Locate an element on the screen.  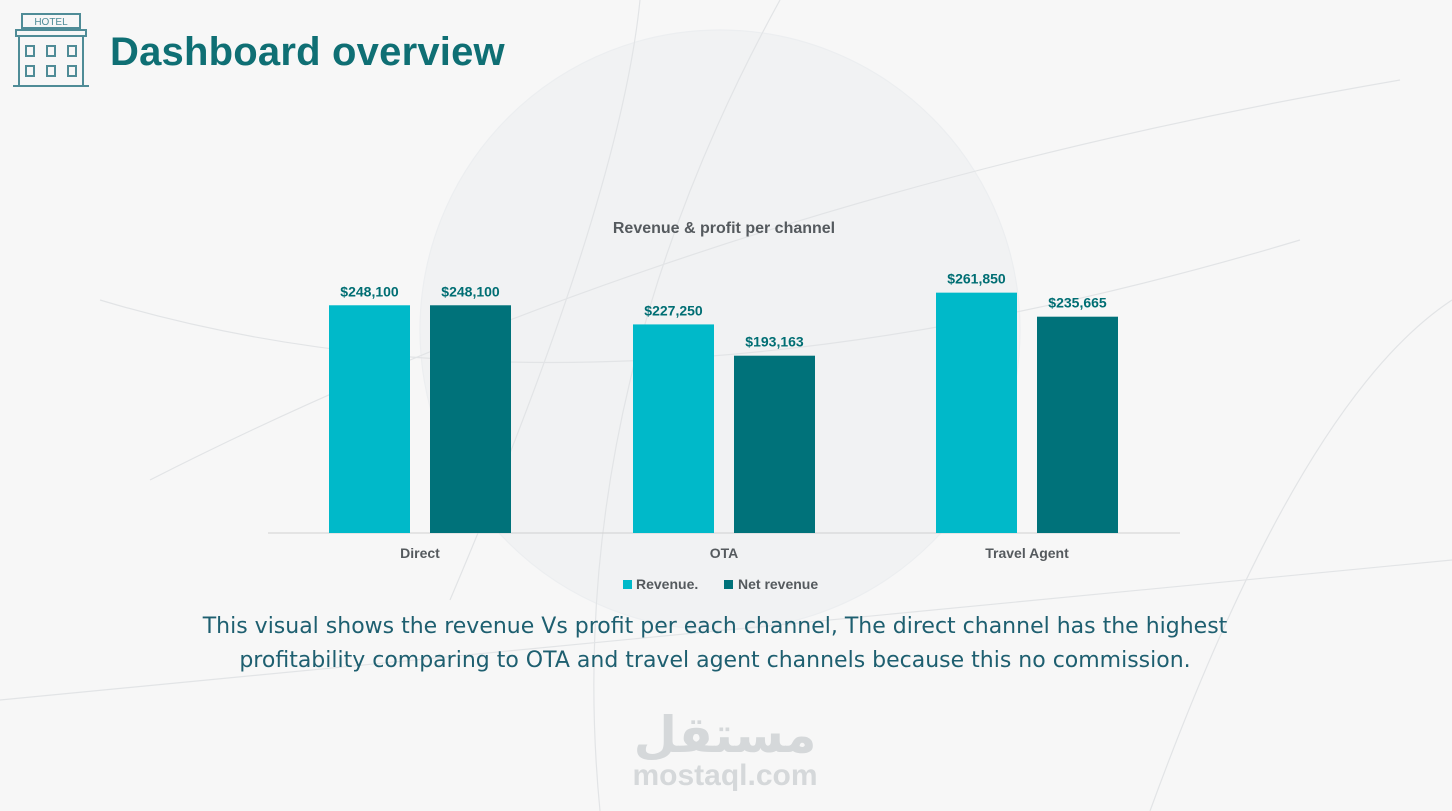
legend-swatch-revenue is located at coordinates (627, 584).